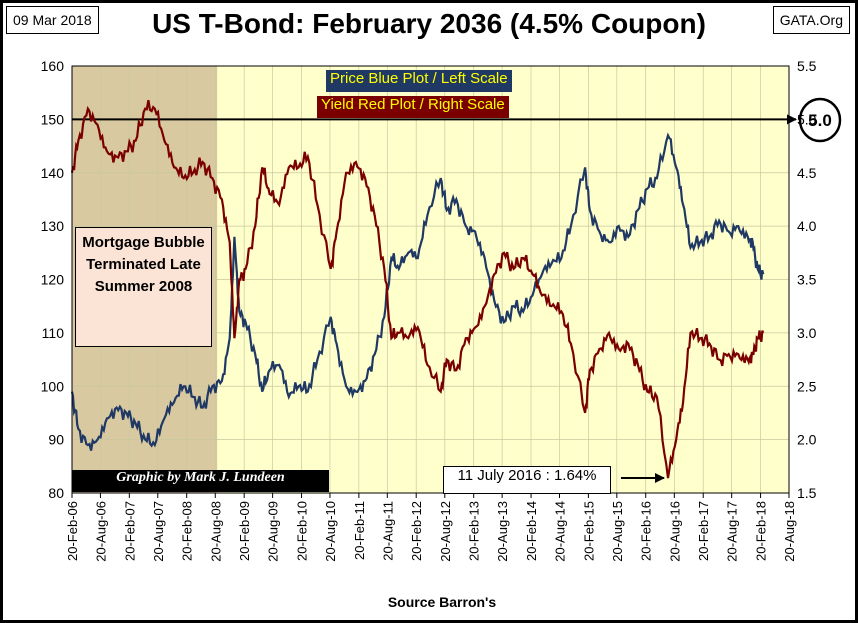  Describe the element at coordinates (215, 531) in the screenshot. I see `x-tick-label: 20-Aug-08` at that location.